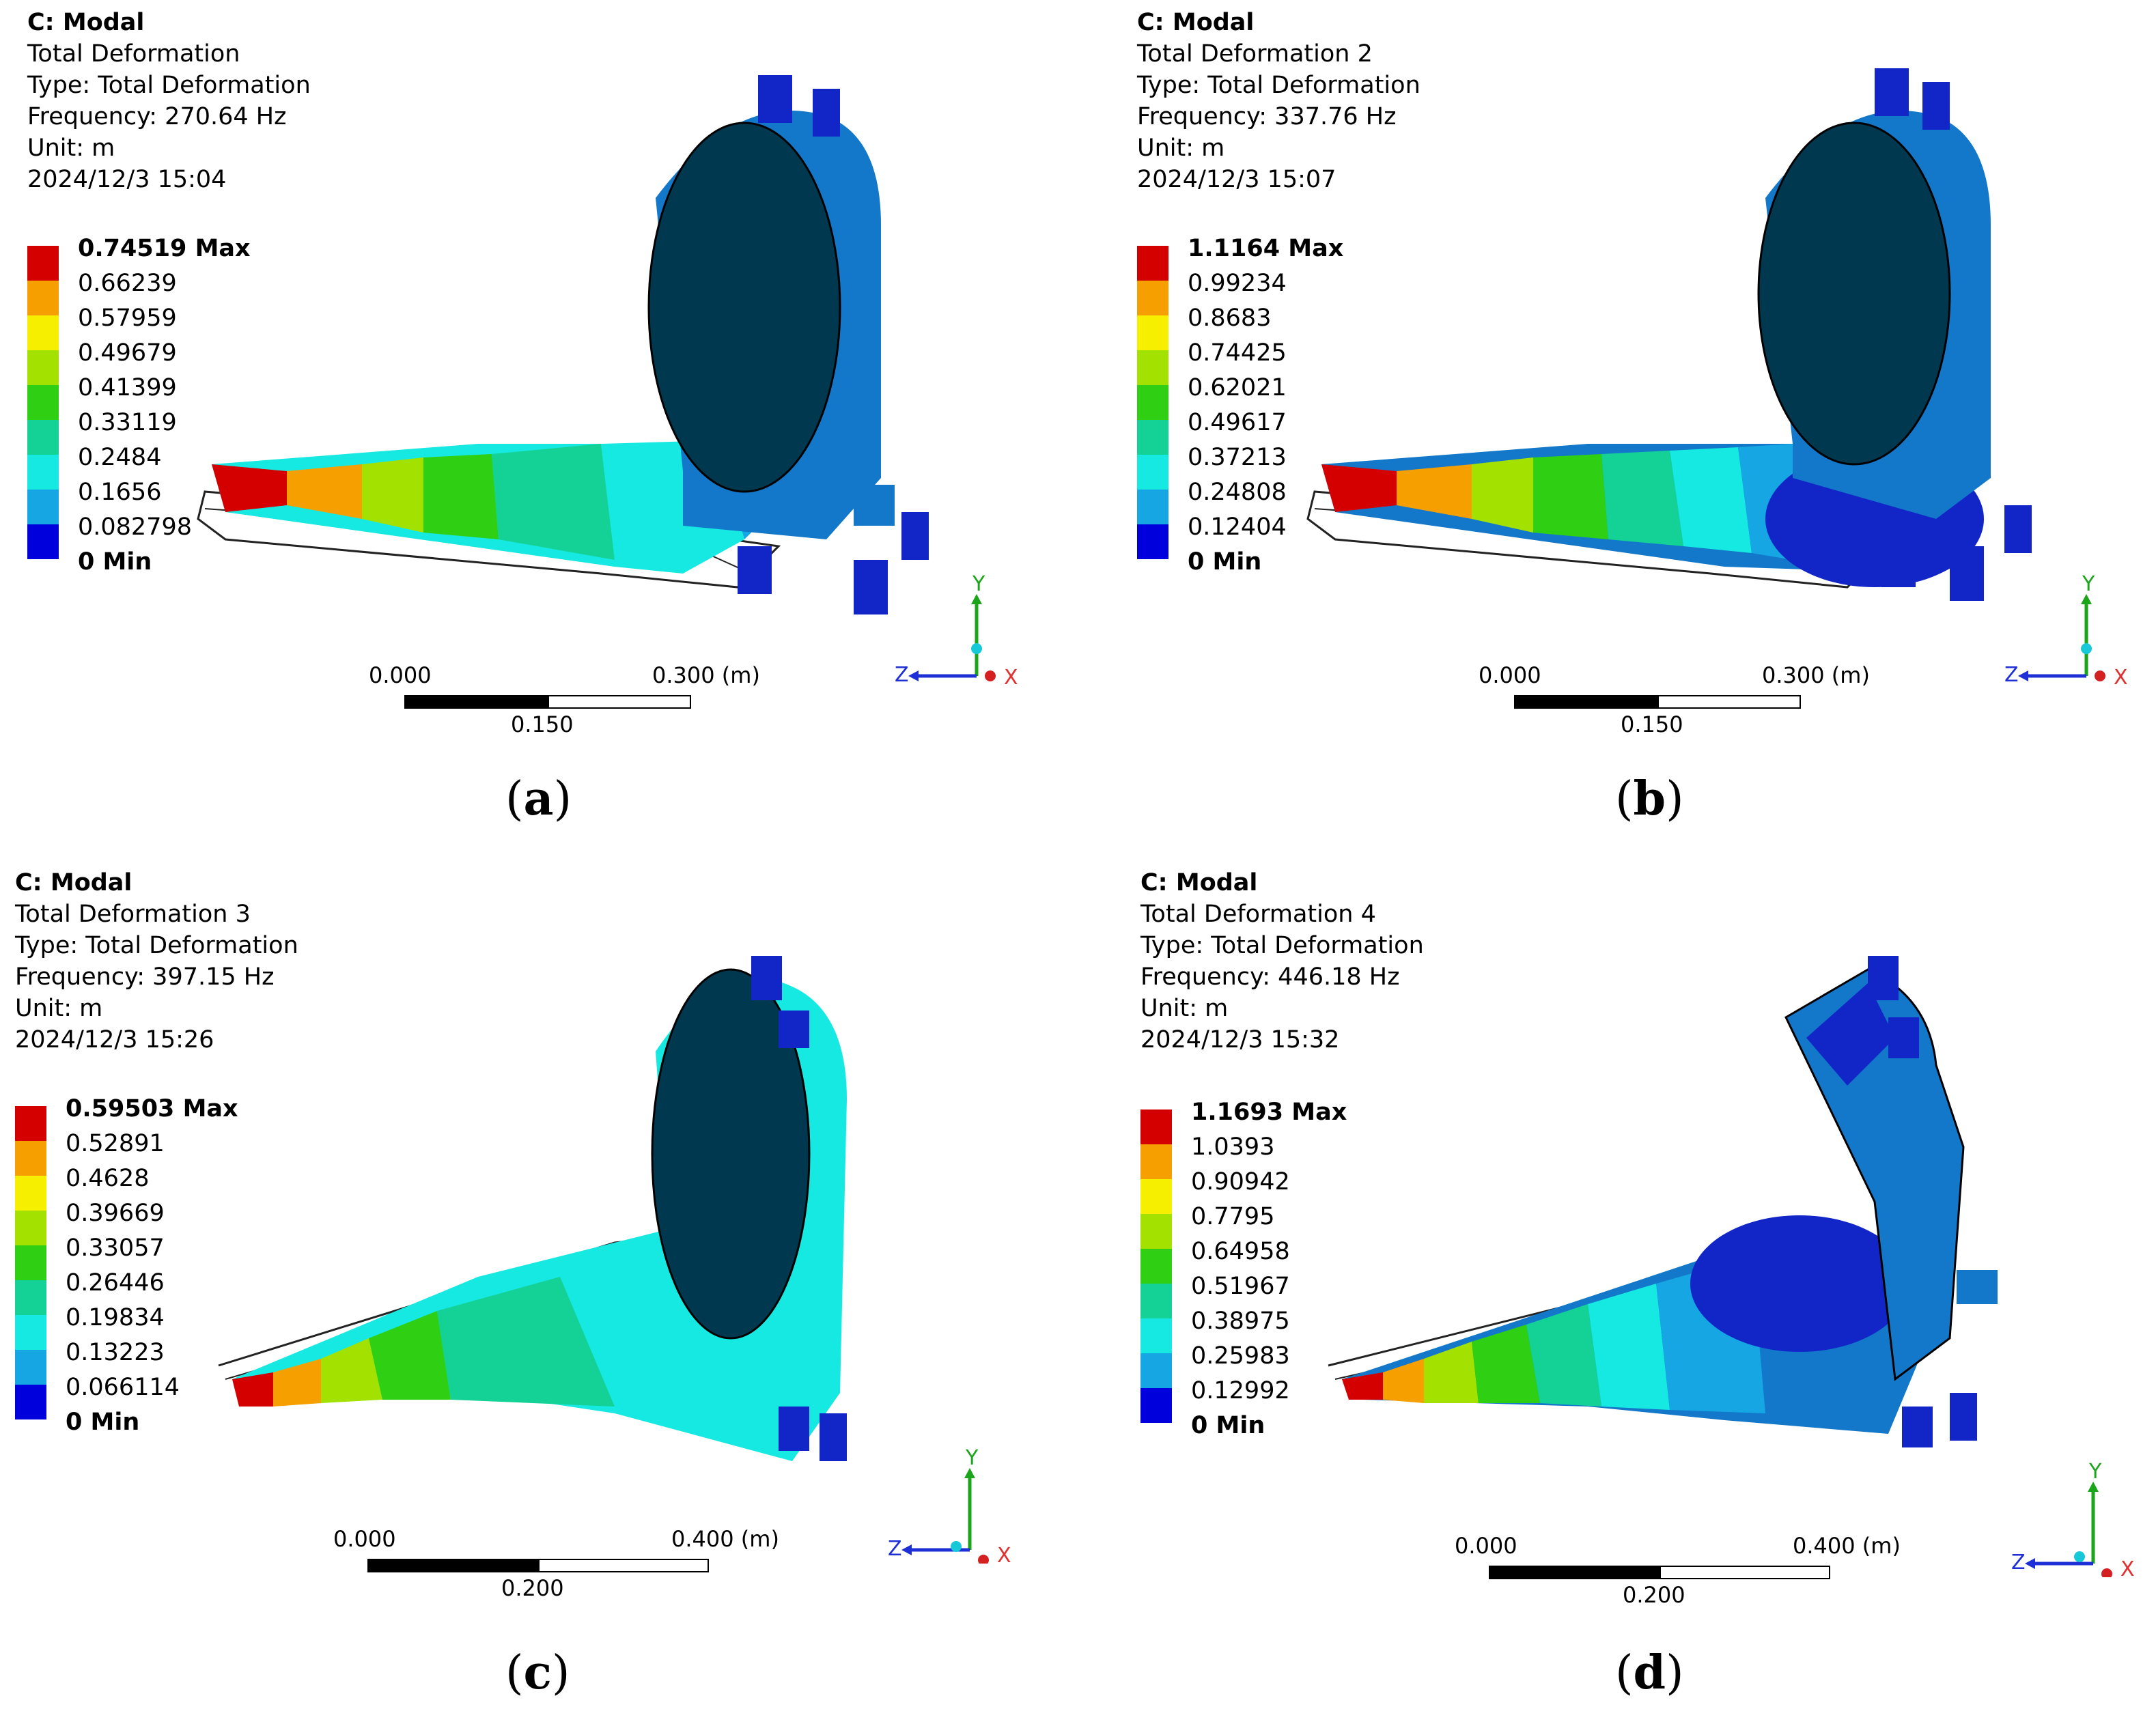 This screenshot has height=1724, width=2156. I want to click on legend-label: 0.26446, so click(116, 1283).